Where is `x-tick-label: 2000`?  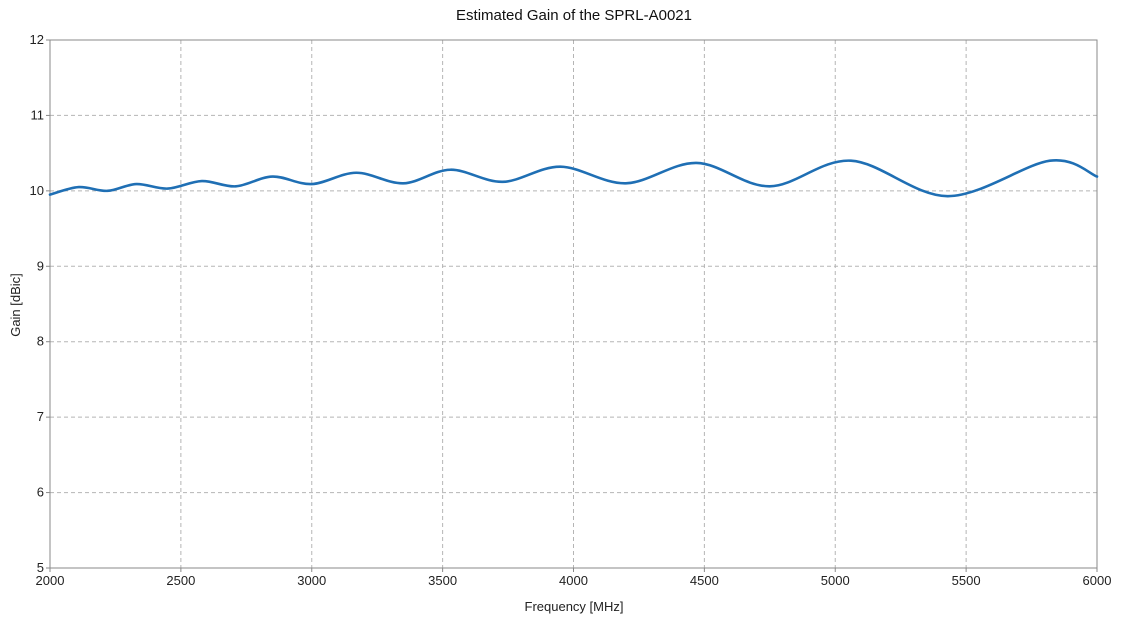
x-tick-label: 2000 is located at coordinates (50, 580).